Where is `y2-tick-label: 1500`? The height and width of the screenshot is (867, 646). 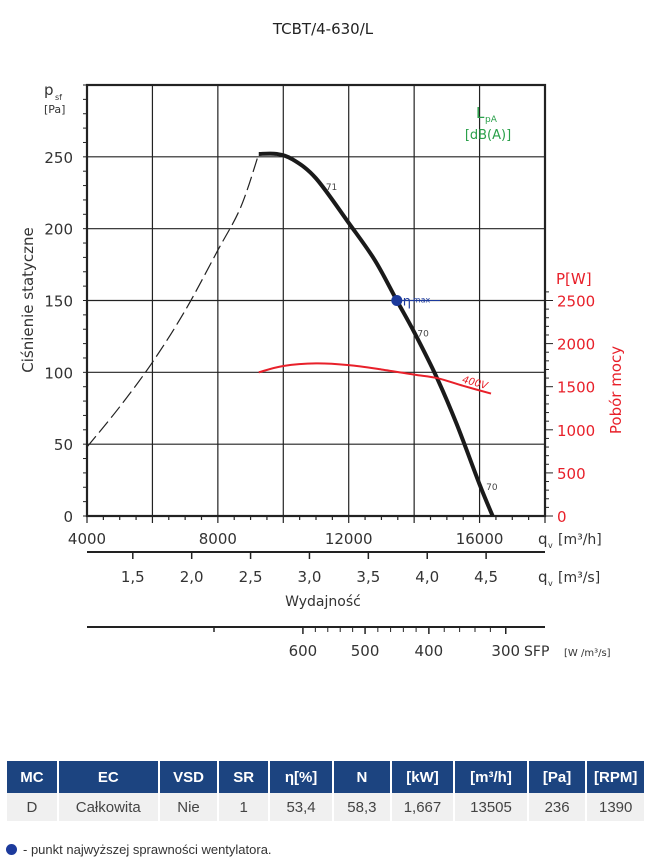
y2-tick-label: 1500 is located at coordinates (576, 388).